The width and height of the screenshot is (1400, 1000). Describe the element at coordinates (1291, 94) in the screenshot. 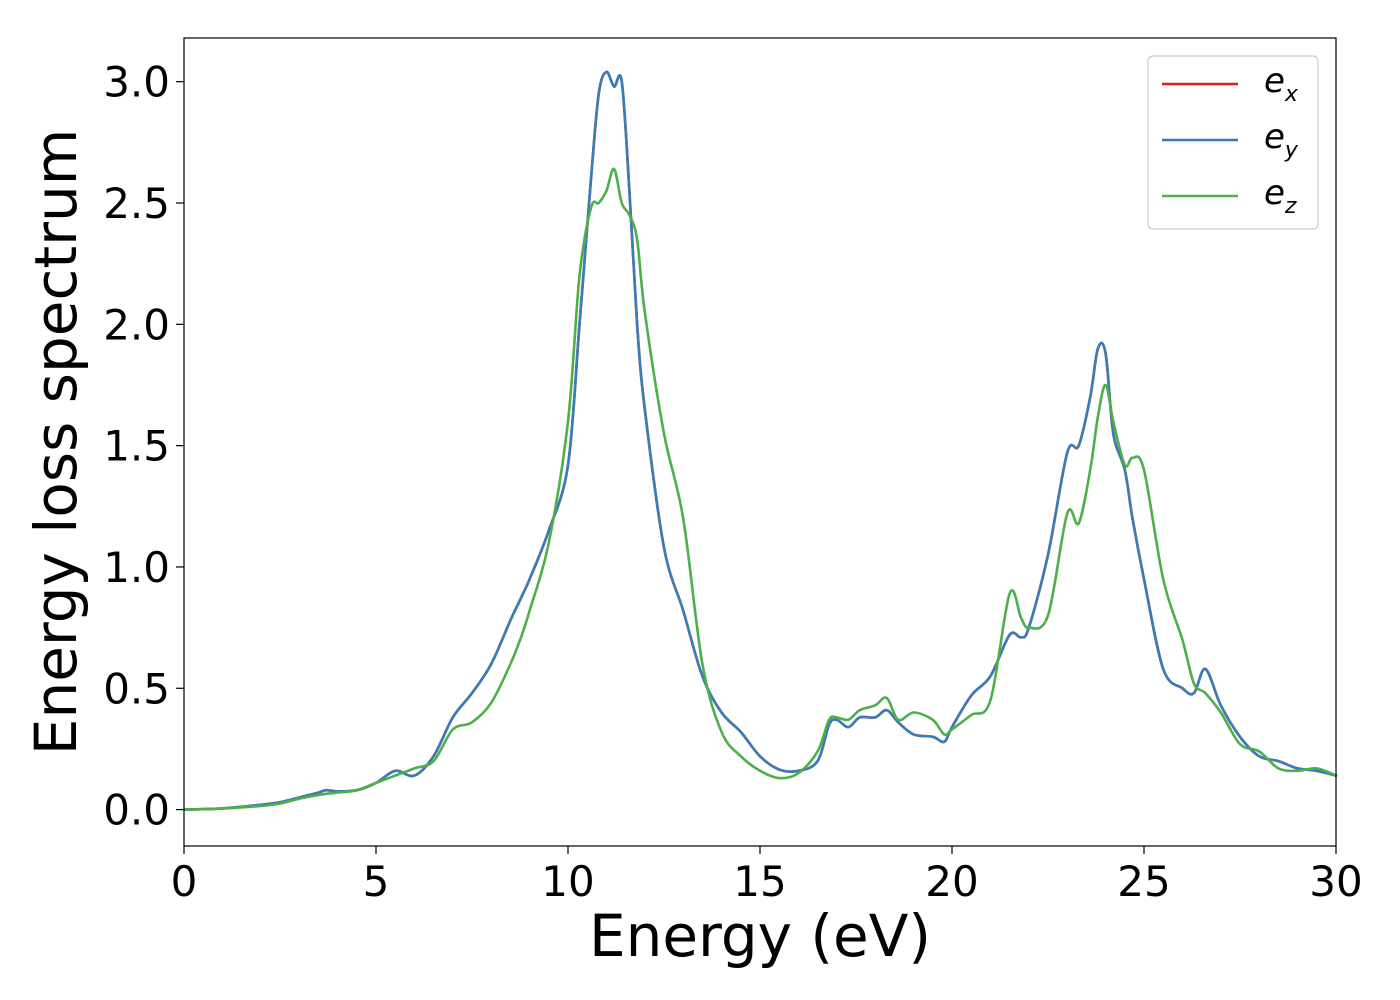

I see `legend-subscript: x` at that location.